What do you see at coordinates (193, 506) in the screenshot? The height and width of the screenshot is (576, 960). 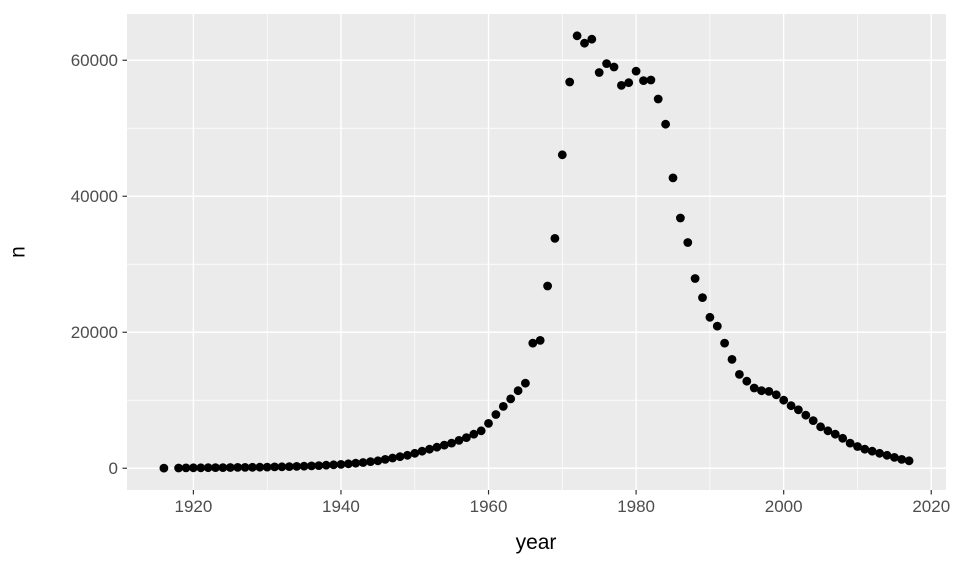 I see `x-tick-label: 1920` at bounding box center [193, 506].